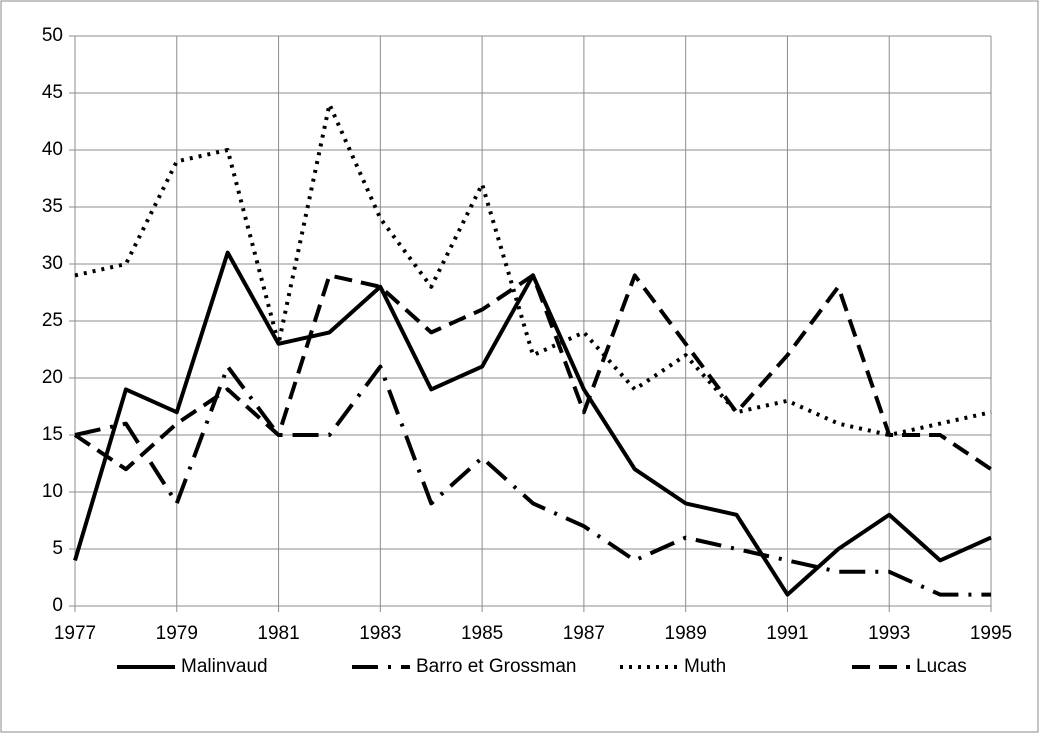 The image size is (1039, 738). What do you see at coordinates (278, 633) in the screenshot?
I see `x-tick-label: 1981` at bounding box center [278, 633].